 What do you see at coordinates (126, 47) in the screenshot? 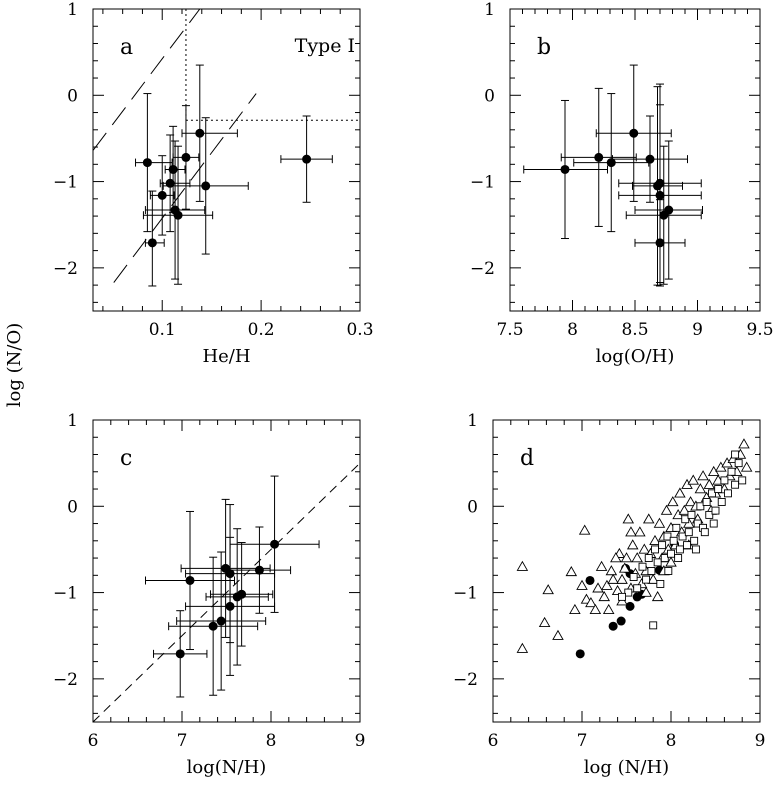
I see `panel-label: a` at bounding box center [126, 47].